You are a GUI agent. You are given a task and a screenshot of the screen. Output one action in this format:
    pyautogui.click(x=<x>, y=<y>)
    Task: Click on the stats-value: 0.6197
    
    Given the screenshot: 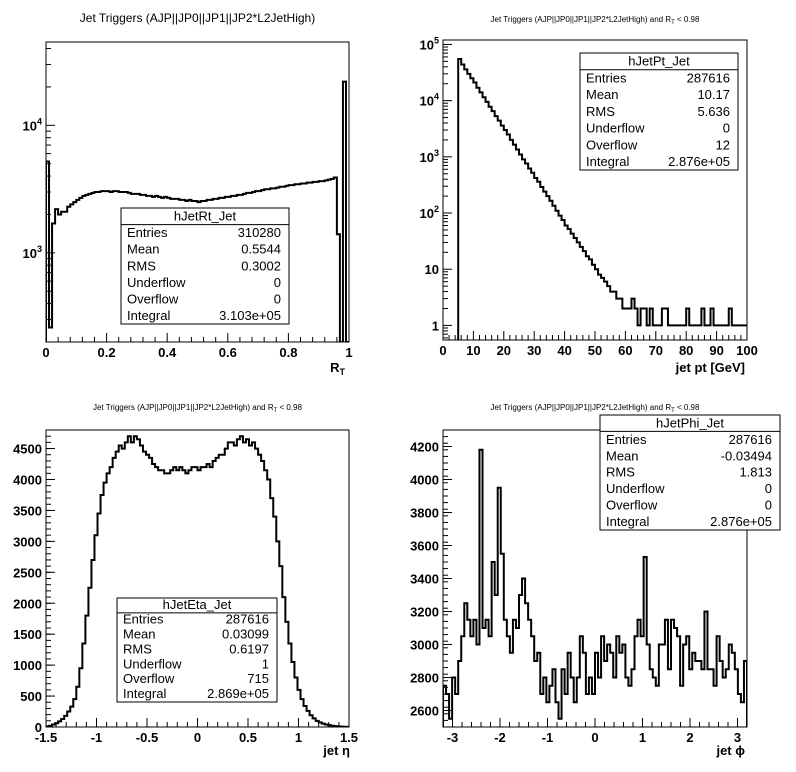 What is the action you would take?
    pyautogui.click(x=249, y=648)
    